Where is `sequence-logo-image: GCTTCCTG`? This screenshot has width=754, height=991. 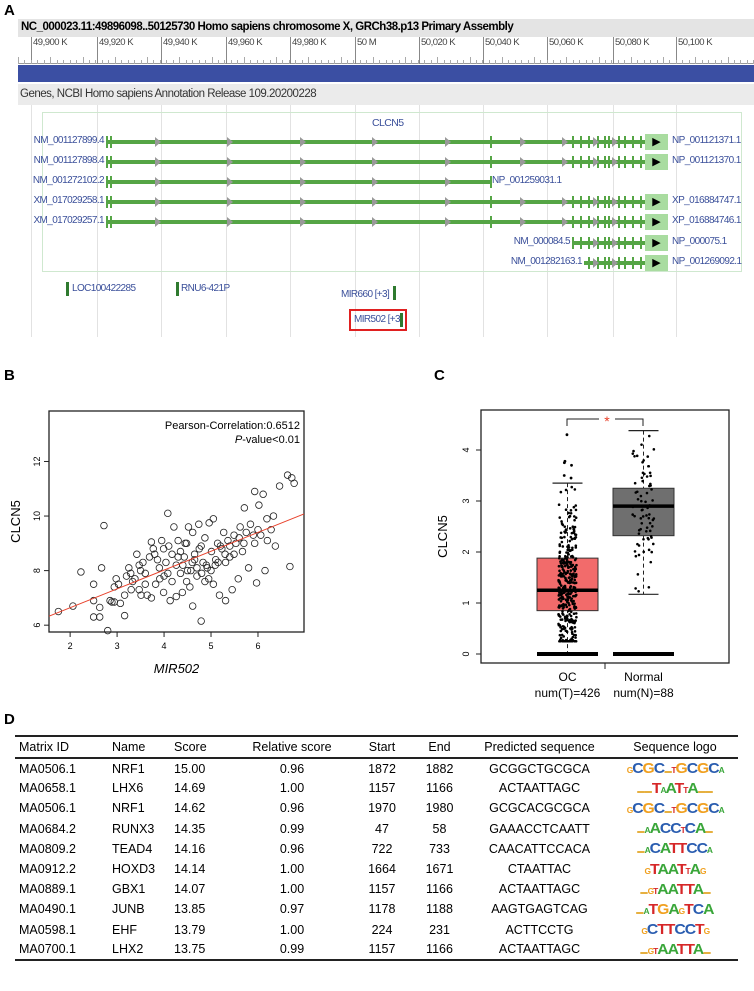 sequence-logo-image: GCTTCCTG is located at coordinates (675, 930).